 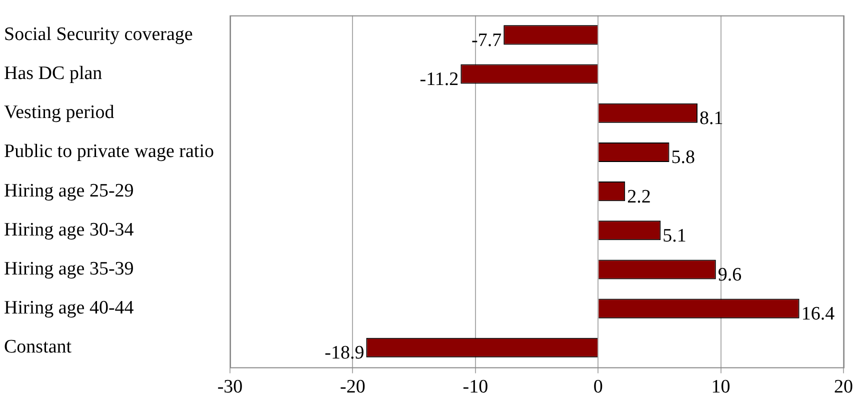 What do you see at coordinates (69, 269) in the screenshot?
I see `y-tick-label: Hiring age 35-39` at bounding box center [69, 269].